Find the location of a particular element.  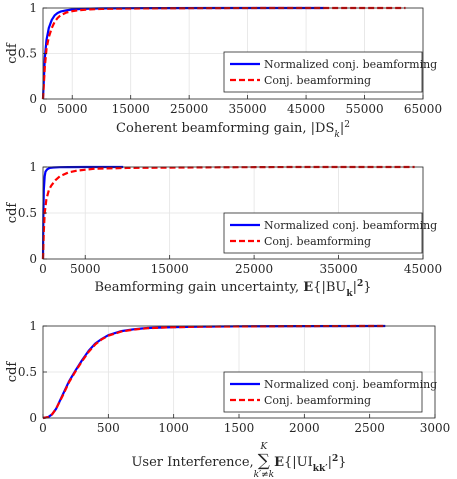

x-tick-label: 55000 is located at coordinates (364, 109).